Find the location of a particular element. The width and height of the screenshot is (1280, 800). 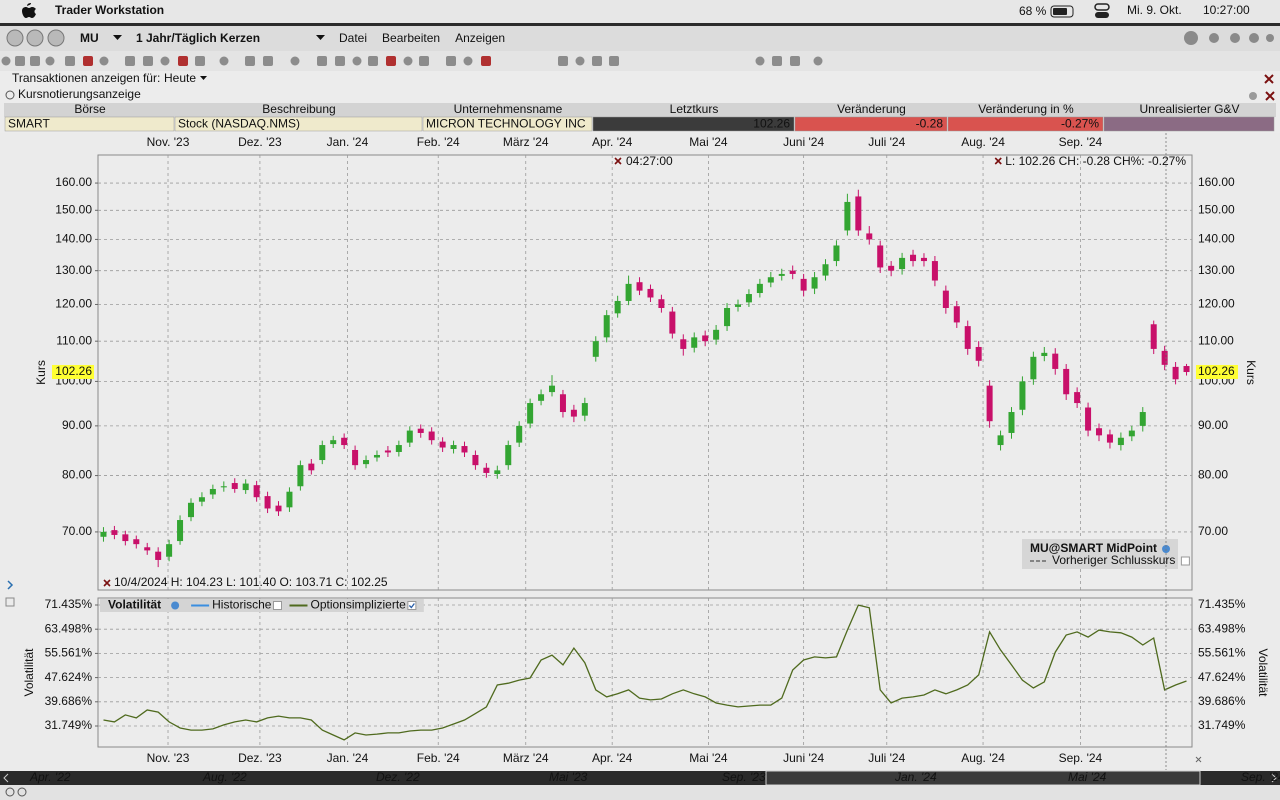

corner-icon is located at coordinates (1198, 759).